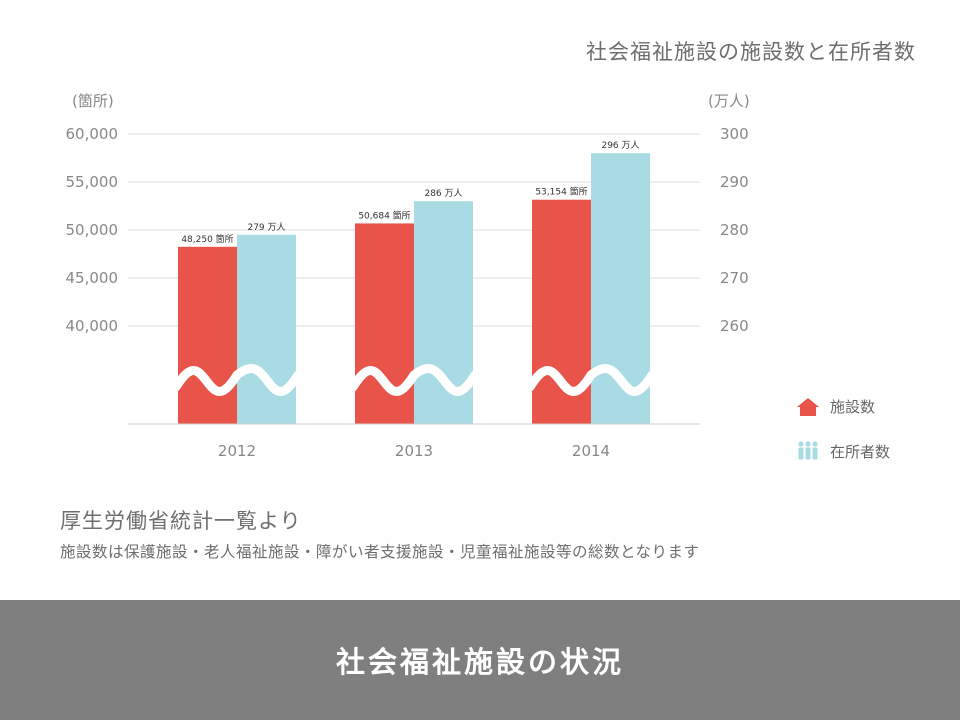 Image resolution: width=960 pixels, height=720 pixels. Describe the element at coordinates (93, 101) in the screenshot. I see `left-axis-unit: (箇所)` at that location.